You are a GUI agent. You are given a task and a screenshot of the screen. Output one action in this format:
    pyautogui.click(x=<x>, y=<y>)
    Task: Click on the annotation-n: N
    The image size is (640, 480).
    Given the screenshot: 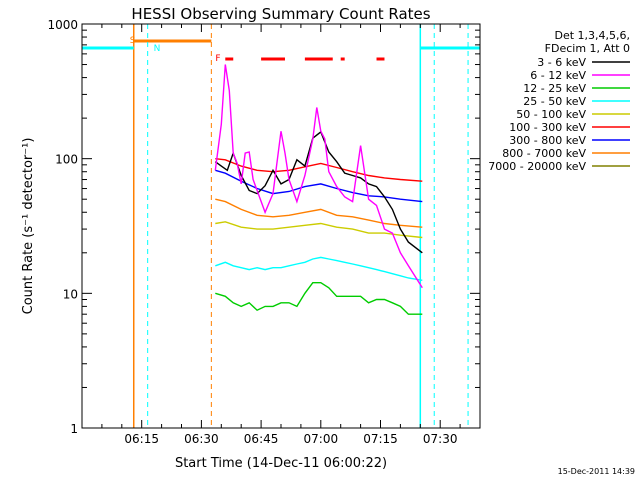 What is the action you would take?
    pyautogui.click(x=157, y=49)
    